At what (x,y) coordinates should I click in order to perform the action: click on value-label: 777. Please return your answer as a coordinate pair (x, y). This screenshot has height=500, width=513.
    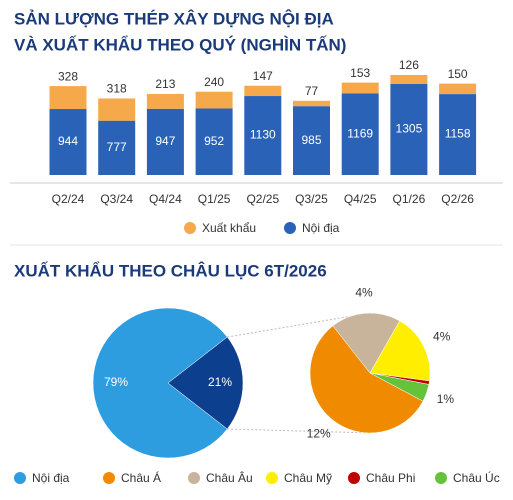
    Looking at the image, I should click on (117, 147).